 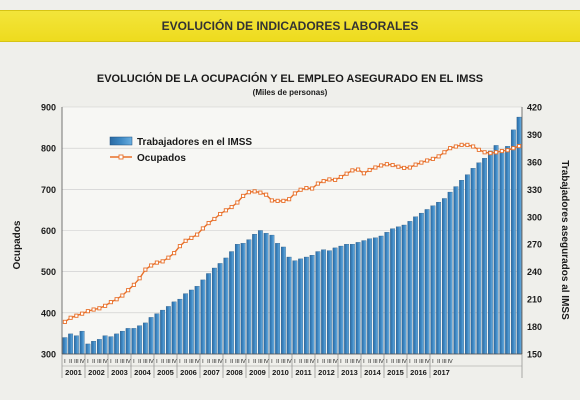 What do you see at coordinates (395, 372) in the screenshot?
I see `x-year-label: 2015` at bounding box center [395, 372].